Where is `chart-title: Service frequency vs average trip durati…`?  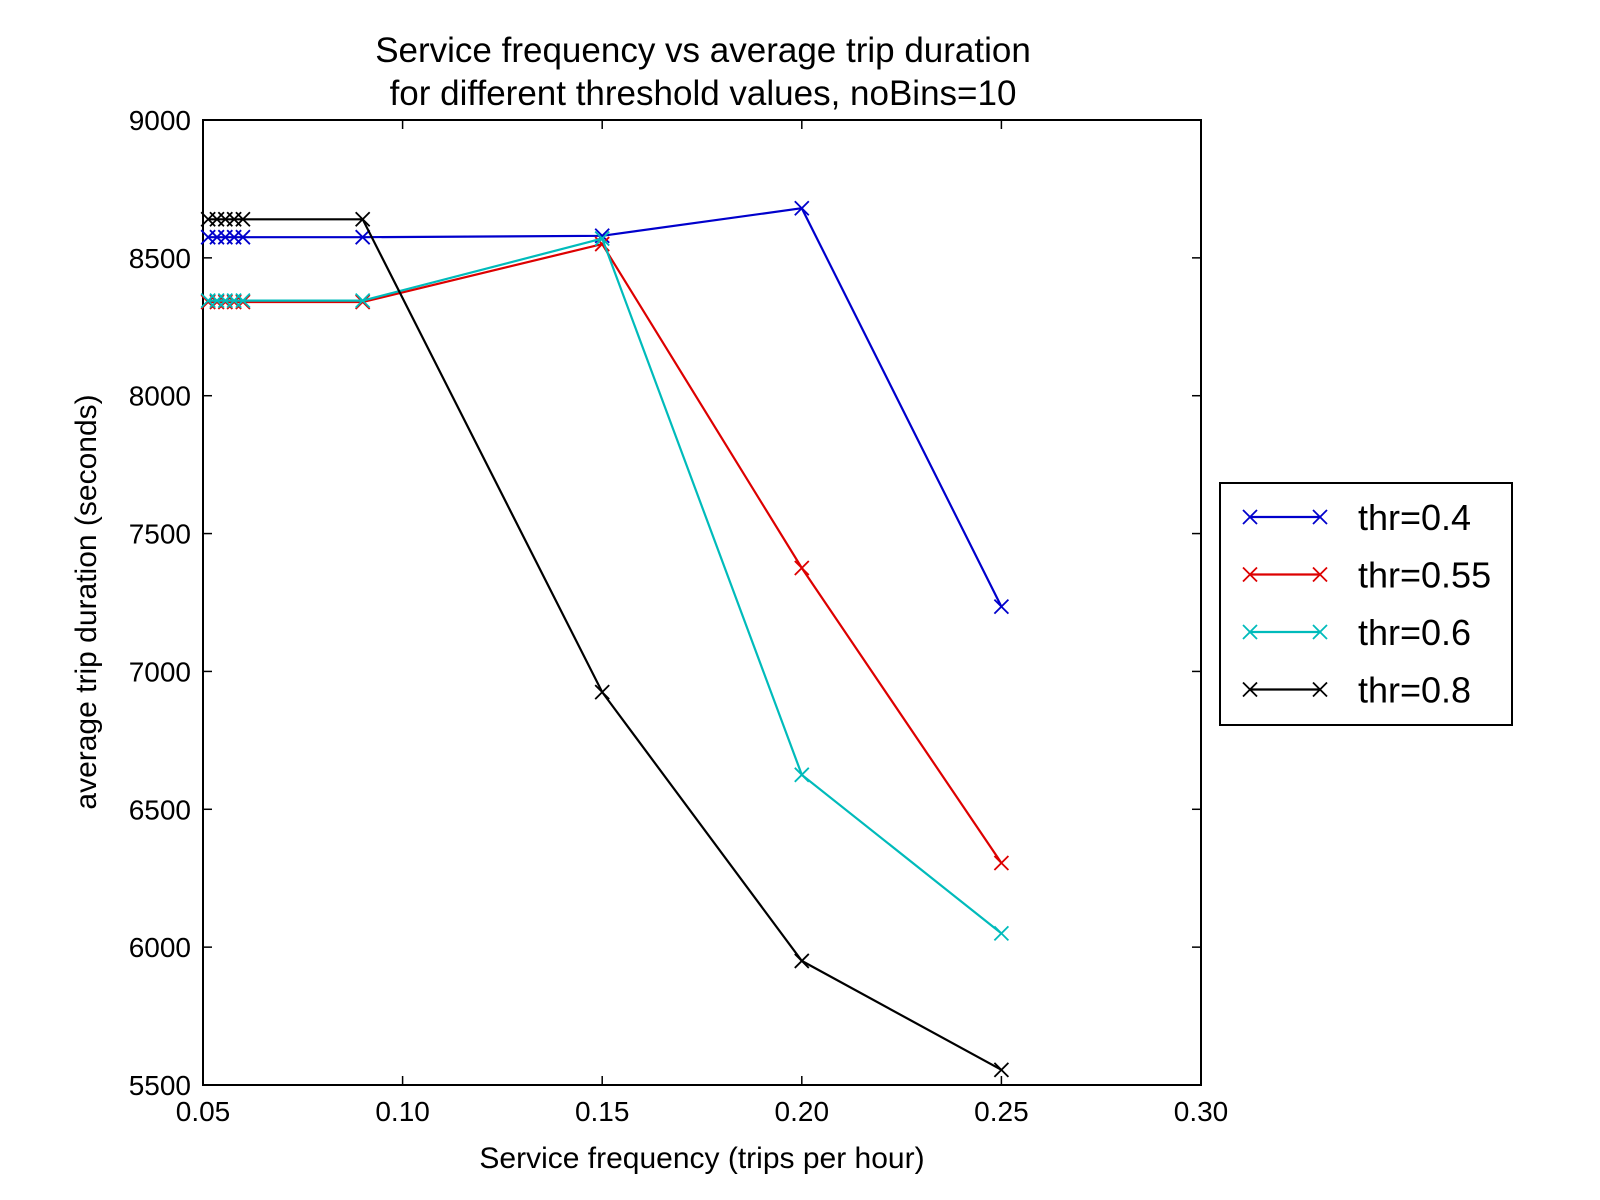 chart-title: Service frequency vs average trip durati… is located at coordinates (703, 72).